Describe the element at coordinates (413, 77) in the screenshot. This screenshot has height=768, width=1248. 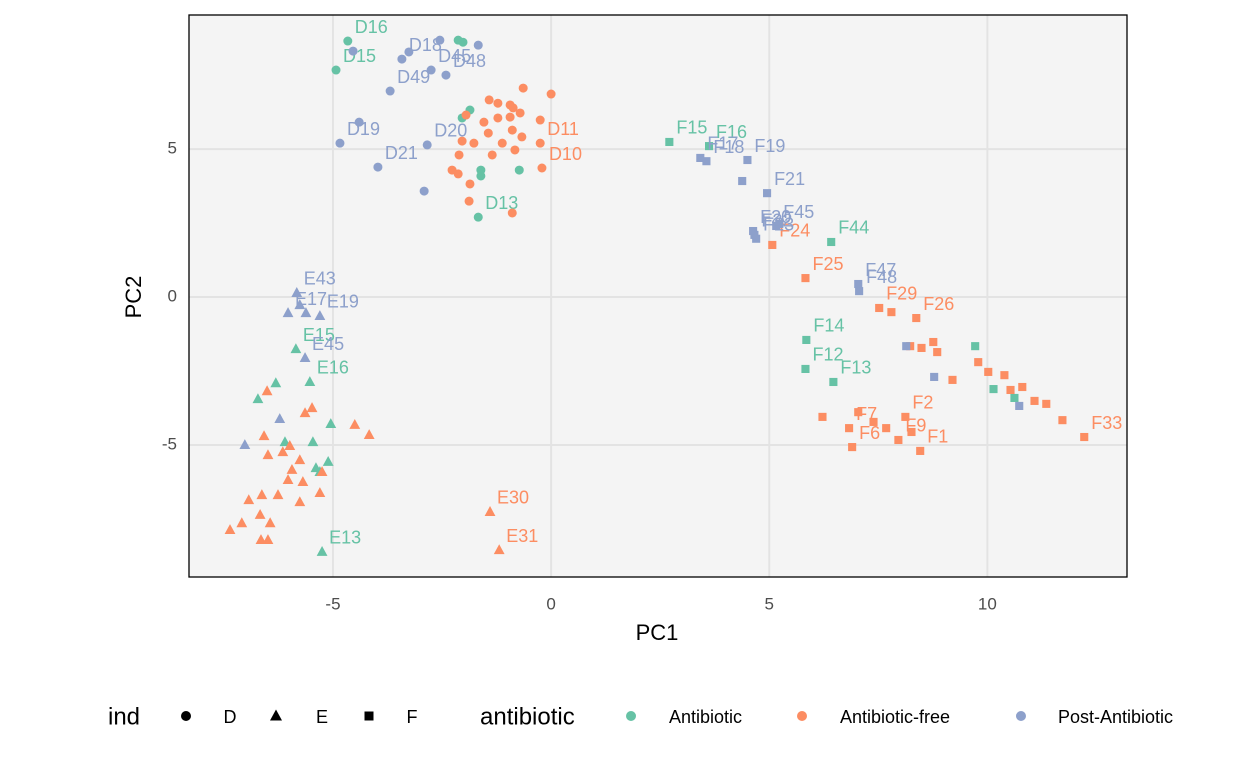
I see `point-label: D49` at that location.